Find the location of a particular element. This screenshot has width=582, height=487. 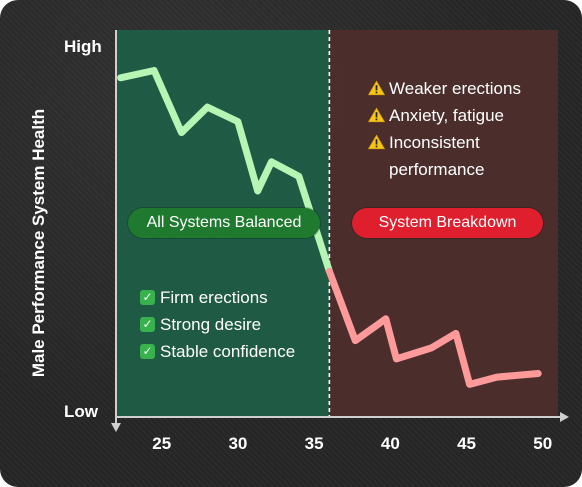

x-tick-label: 25 is located at coordinates (161, 443).